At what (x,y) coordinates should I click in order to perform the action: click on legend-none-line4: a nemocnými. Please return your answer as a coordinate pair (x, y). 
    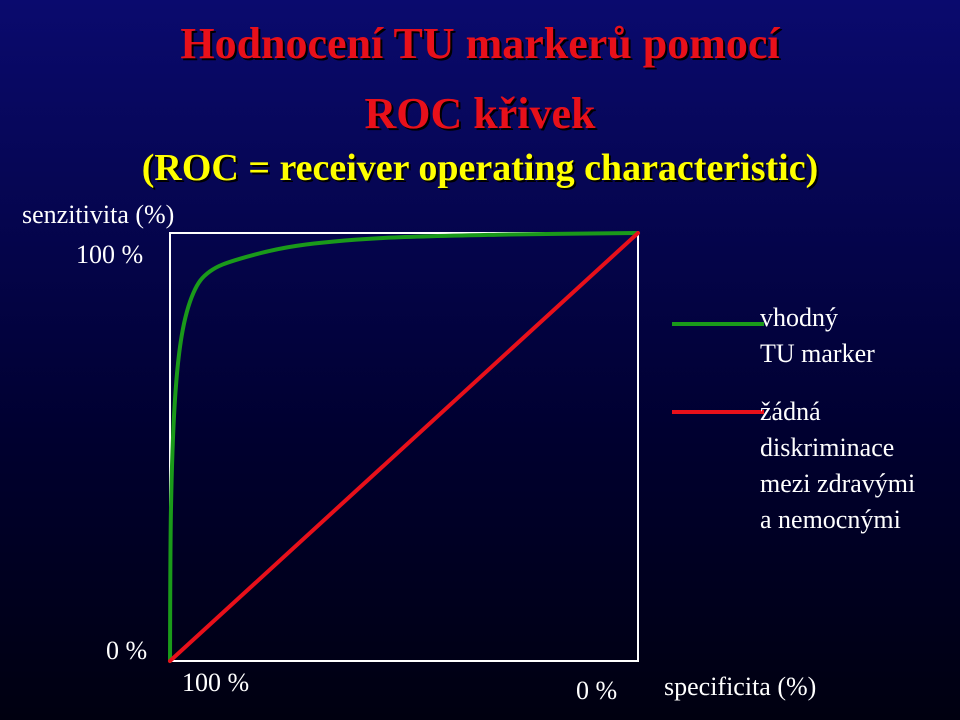
    Looking at the image, I should click on (830, 519).